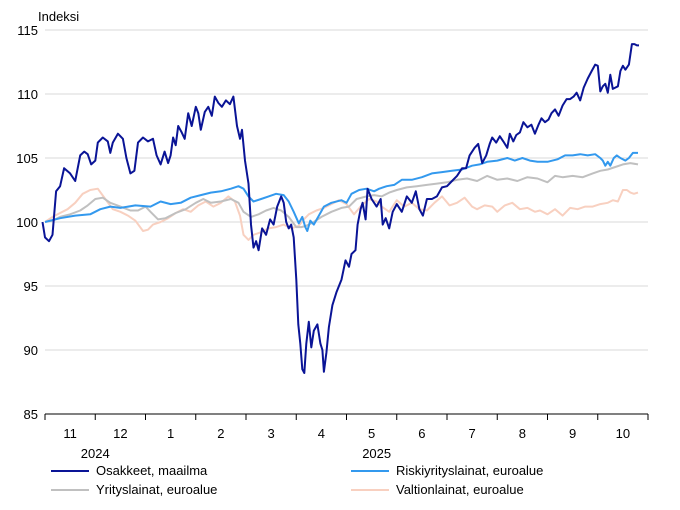  I want to click on y-axis-ticks: 85 90 95 100 105 110 115, so click(27, 222).